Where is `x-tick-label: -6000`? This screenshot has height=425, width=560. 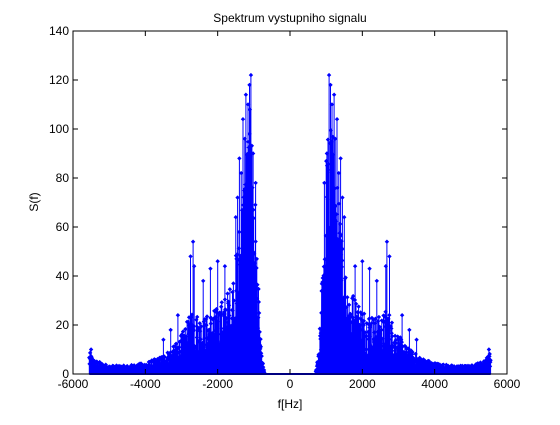
x-tick-label: -6000 is located at coordinates (73, 384).